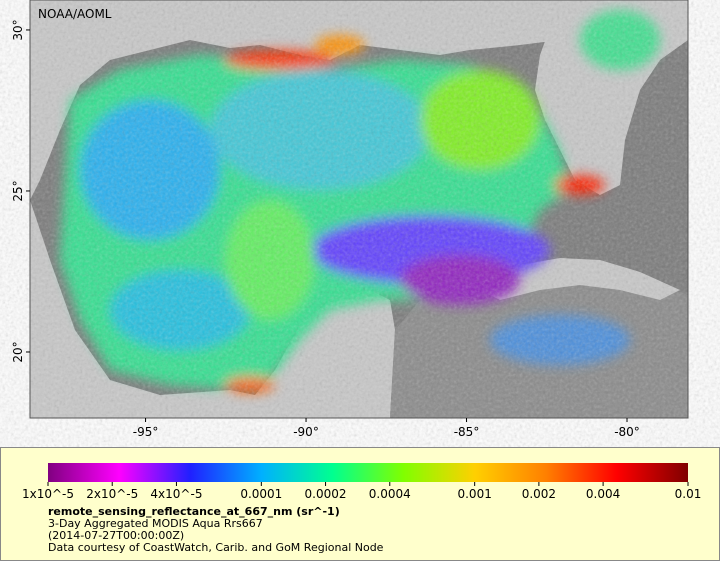 This screenshot has height=565, width=720. I want to click on source-label: NOAA/AOML, so click(75, 14).